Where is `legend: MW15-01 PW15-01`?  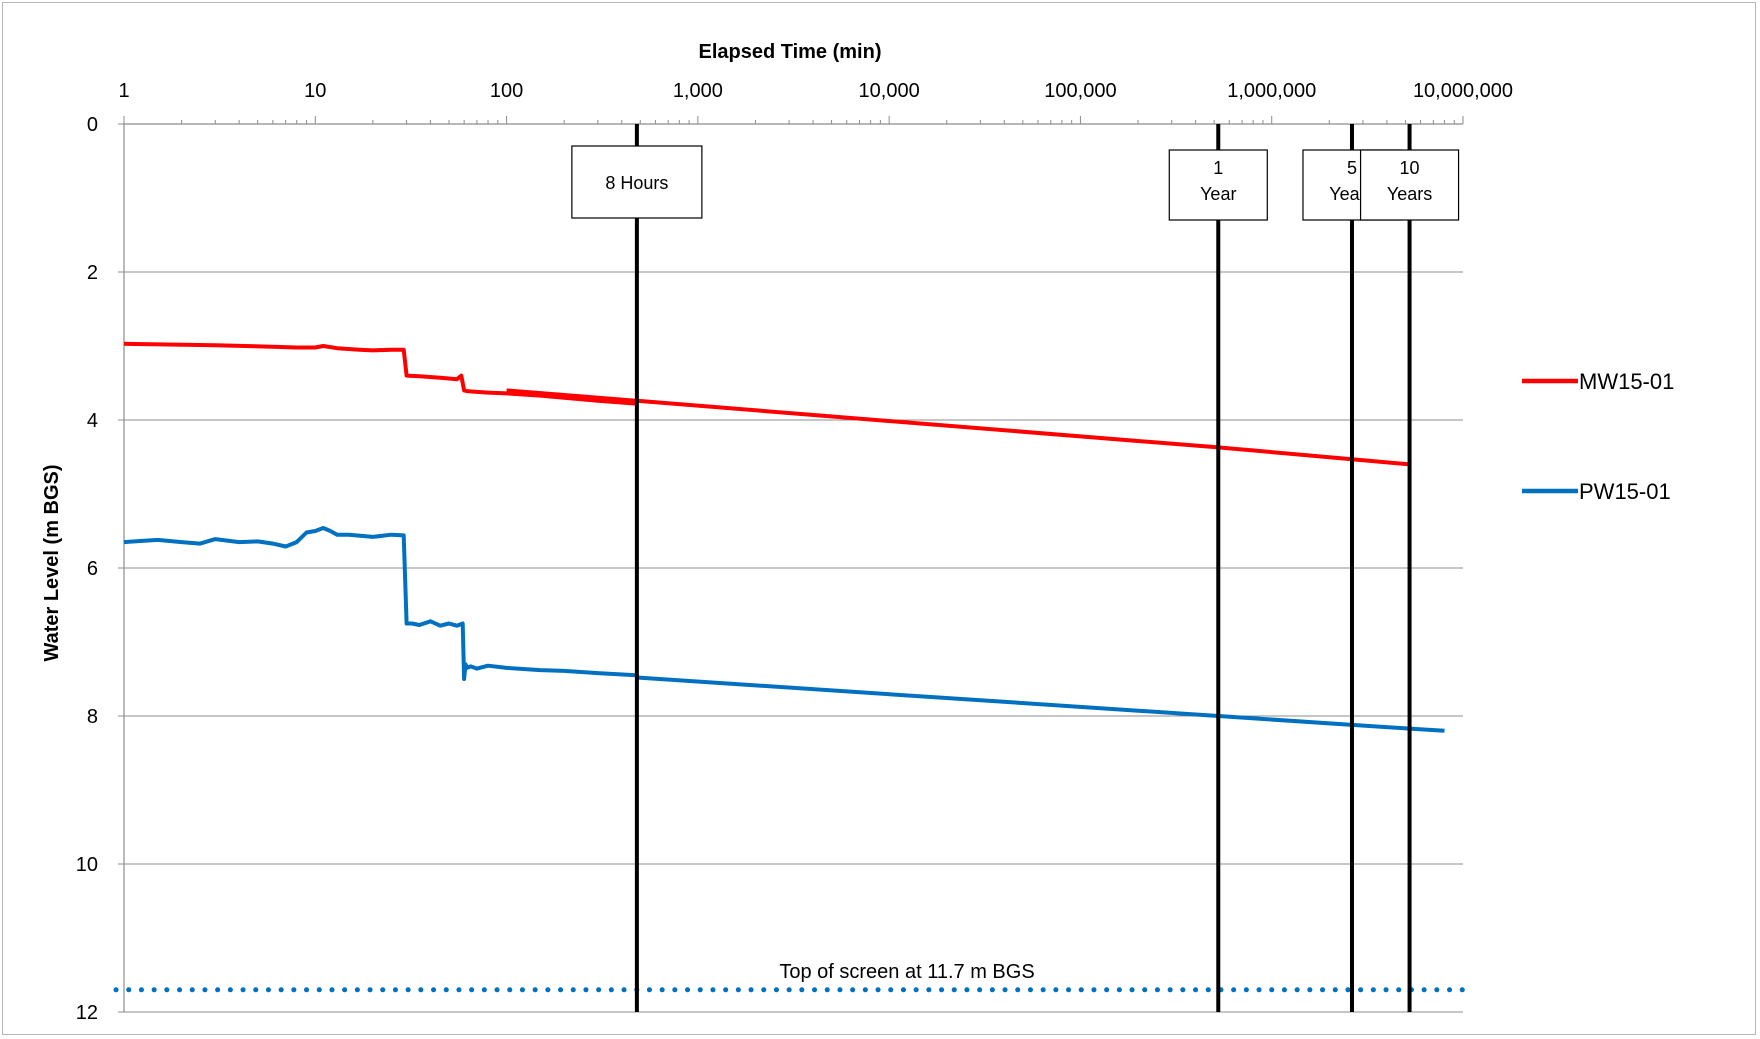
legend: MW15-01 PW15-01 is located at coordinates (1598, 436).